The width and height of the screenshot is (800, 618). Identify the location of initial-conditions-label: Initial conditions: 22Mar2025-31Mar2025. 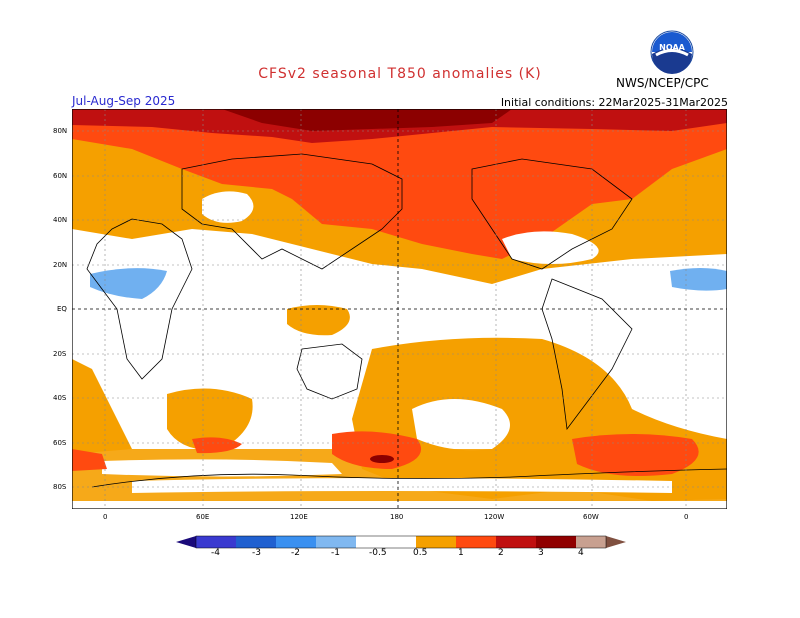
(614, 102).